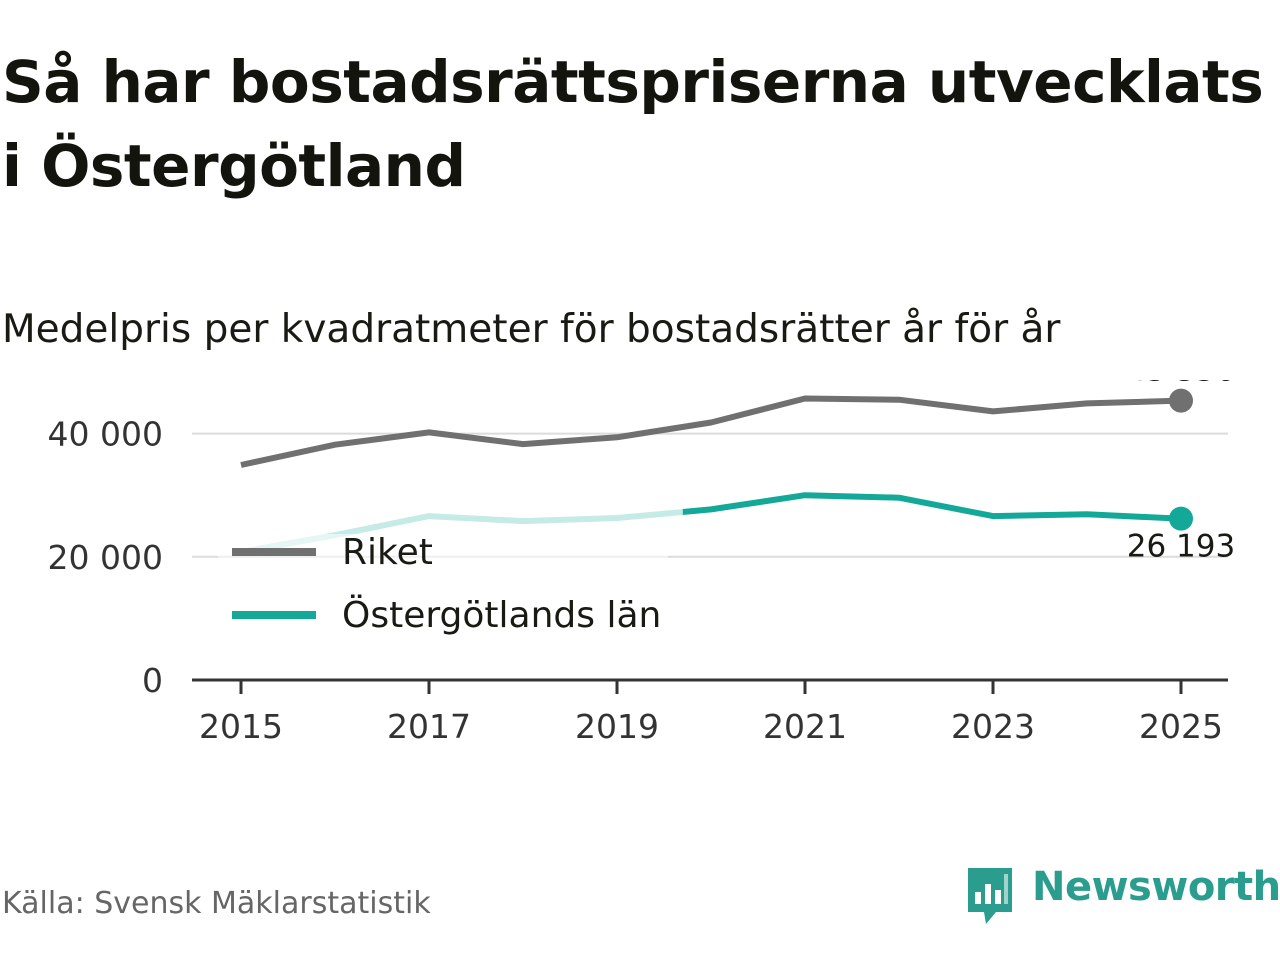  Describe the element at coordinates (710, 686) in the screenshot. I see `axes` at that location.